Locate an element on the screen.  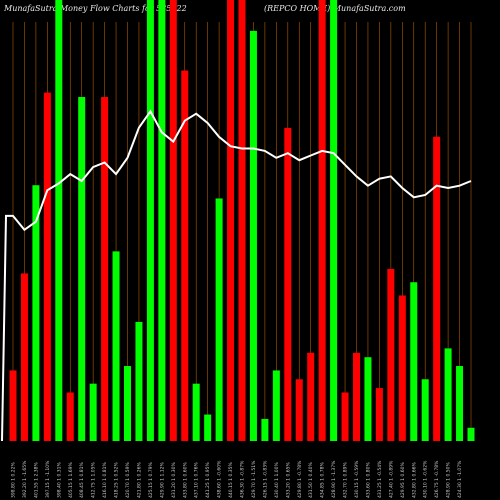
x-tick-label: 431.50 1 0.40% is located at coordinates (311, 480).